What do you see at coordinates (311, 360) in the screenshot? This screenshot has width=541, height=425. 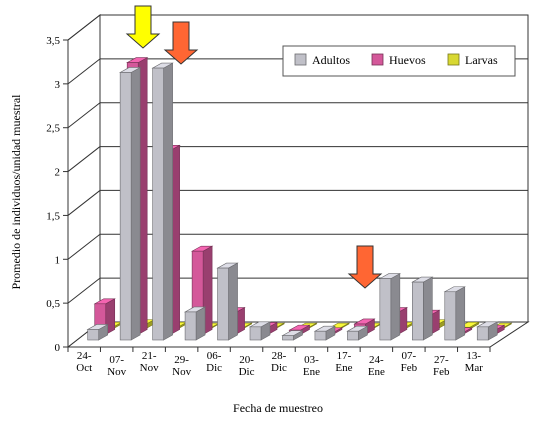 I see `x-tick-label: 03-` at bounding box center [311, 360].